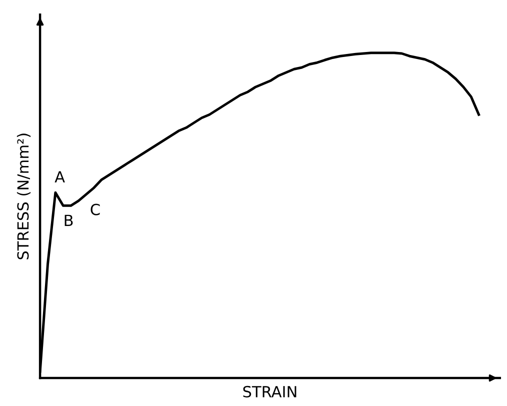 The height and width of the screenshot is (406, 507). What do you see at coordinates (23, 197) in the screenshot?
I see `y-axis-title: STRESS (N/mm²)` at bounding box center [23, 197].